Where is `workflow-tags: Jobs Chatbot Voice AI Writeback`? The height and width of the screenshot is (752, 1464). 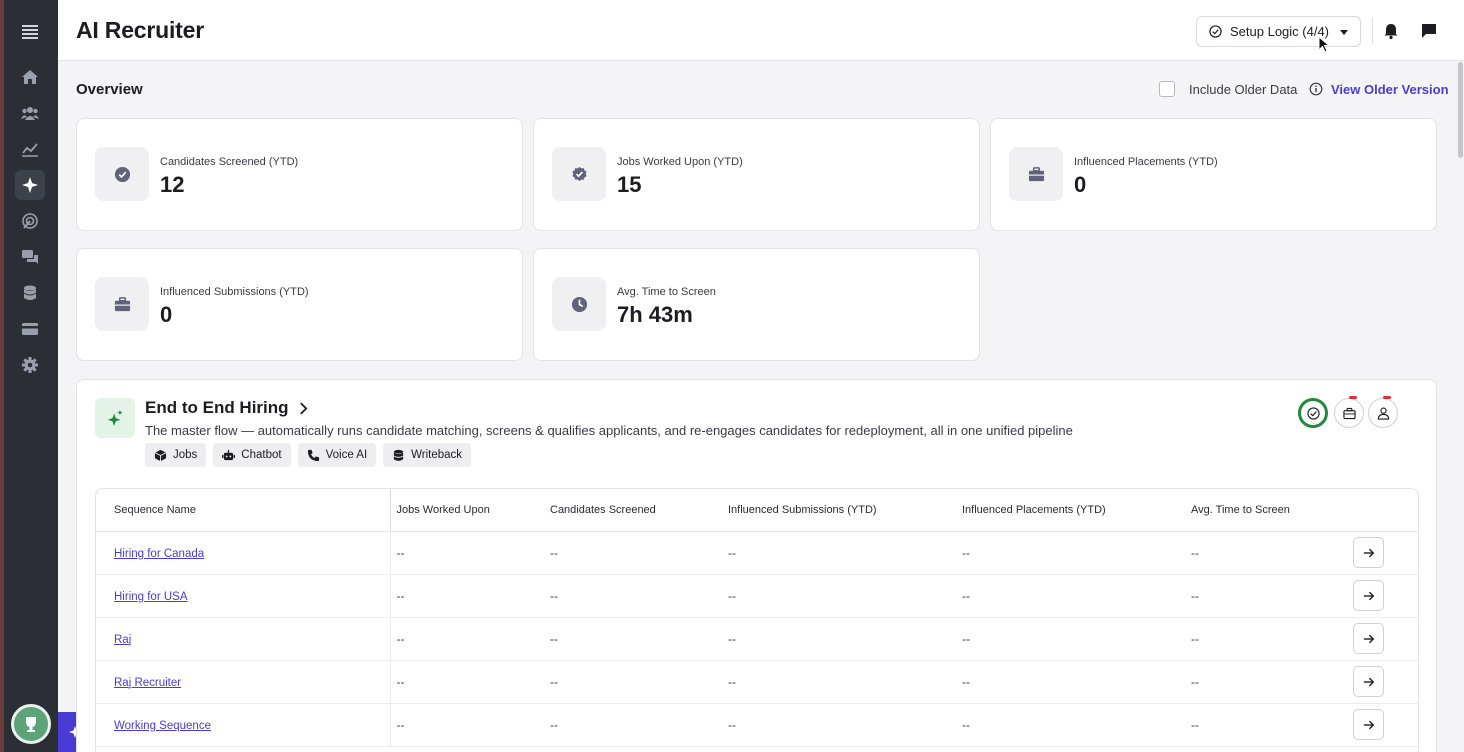
workflow-tags: Jobs Chatbot Voice AI Writeback is located at coordinates (308, 455).